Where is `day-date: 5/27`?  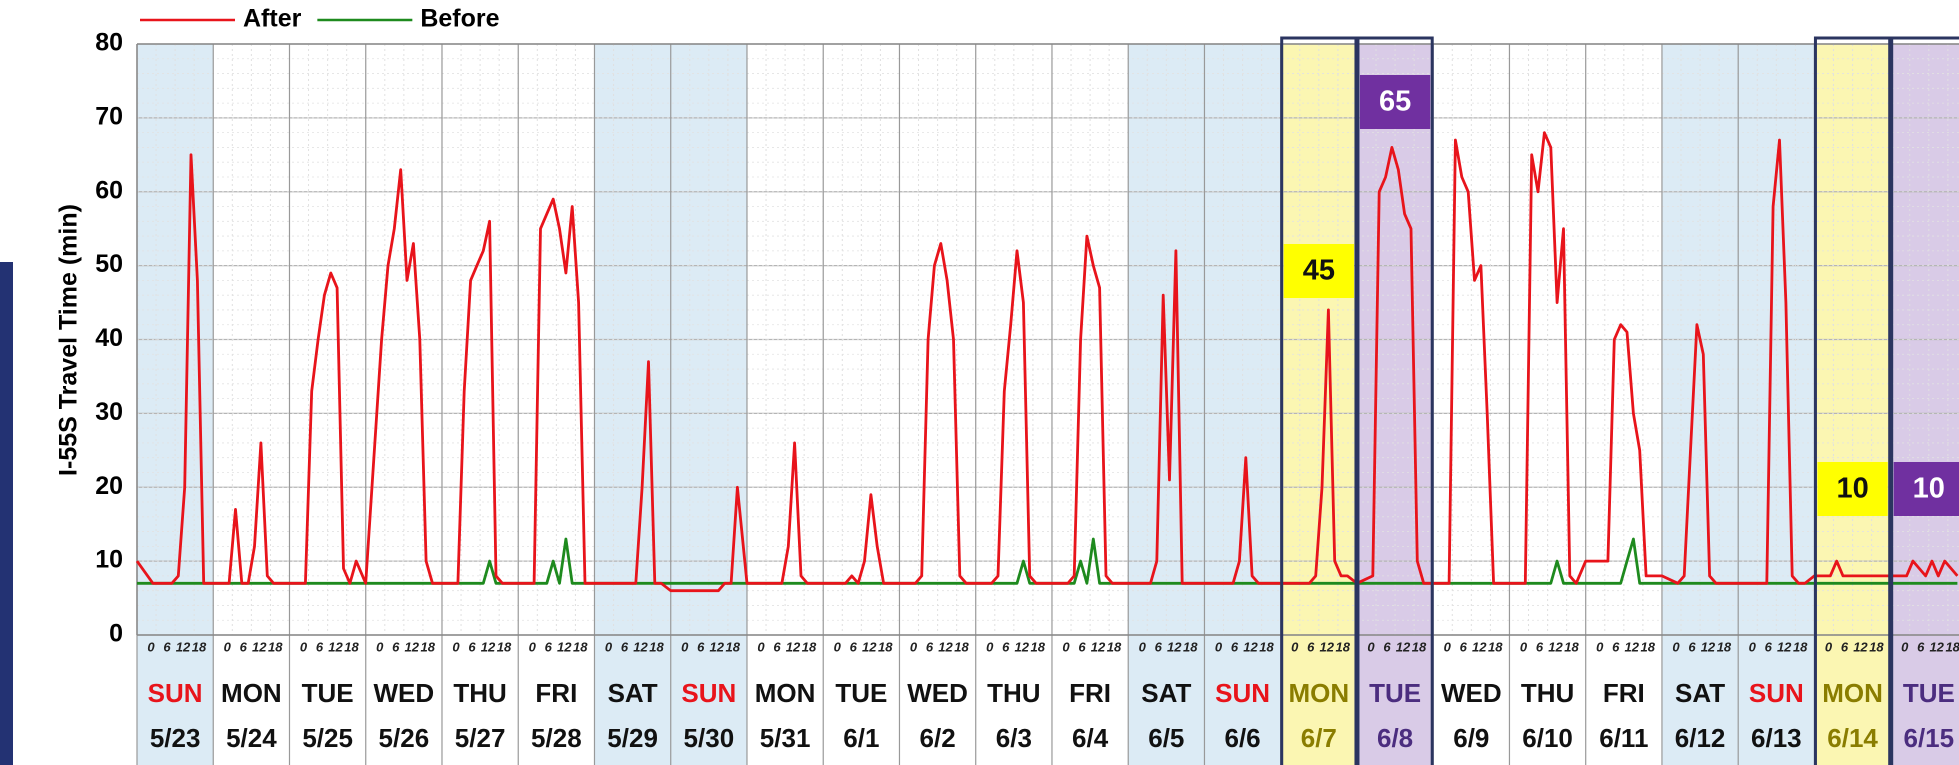 day-date: 5/27 is located at coordinates (480, 738).